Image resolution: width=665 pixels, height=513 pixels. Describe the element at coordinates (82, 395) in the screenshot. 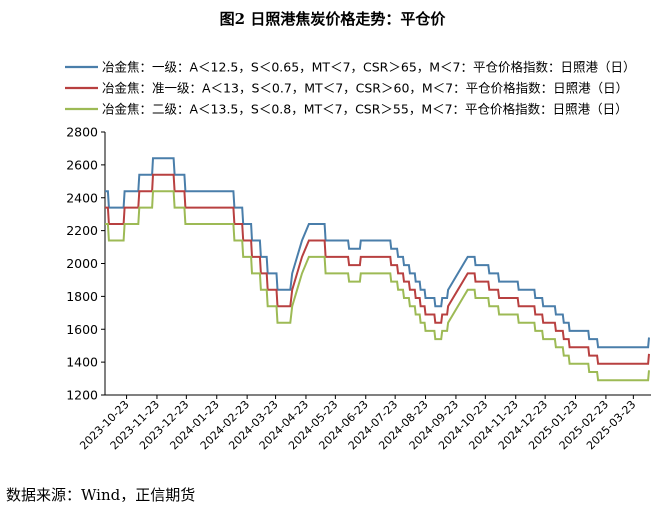

I see `y-tick-label: 1200` at that location.